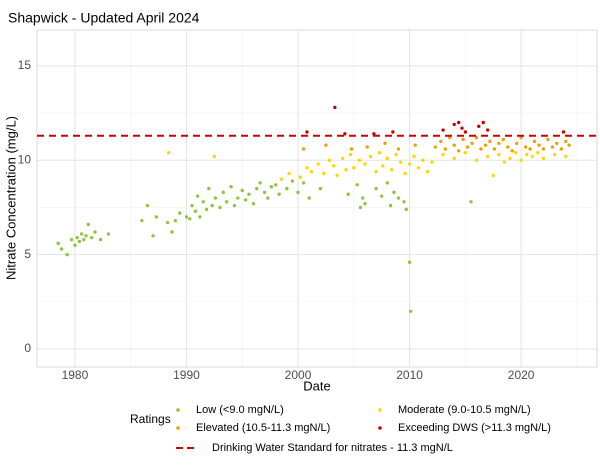 This screenshot has width=600, height=470. I want to click on y-tick-label: 10, so click(25, 159).